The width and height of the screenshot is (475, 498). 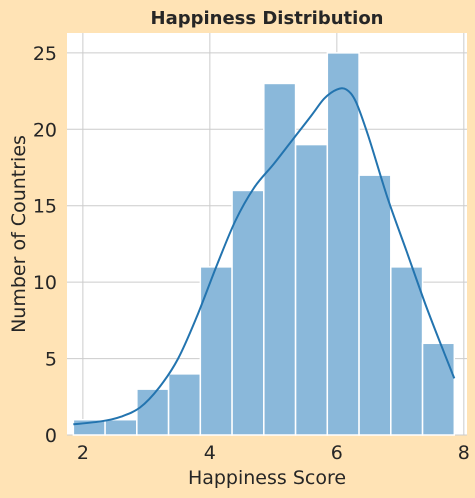 What do you see at coordinates (45, 54) in the screenshot?
I see `y-tick-label: 25` at bounding box center [45, 54].